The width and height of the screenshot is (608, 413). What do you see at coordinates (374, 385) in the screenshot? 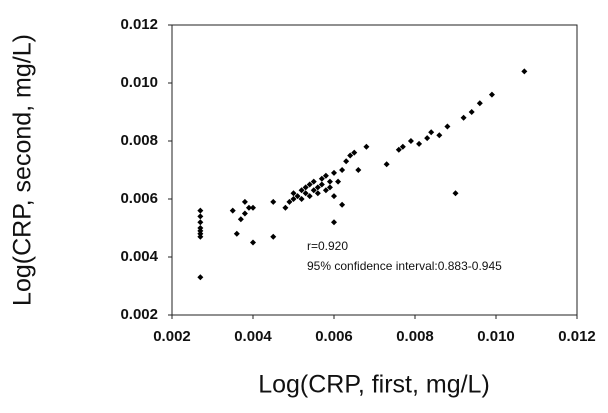
I see `x-axis-label: Log(CRP, first, mg/L)` at bounding box center [374, 385].